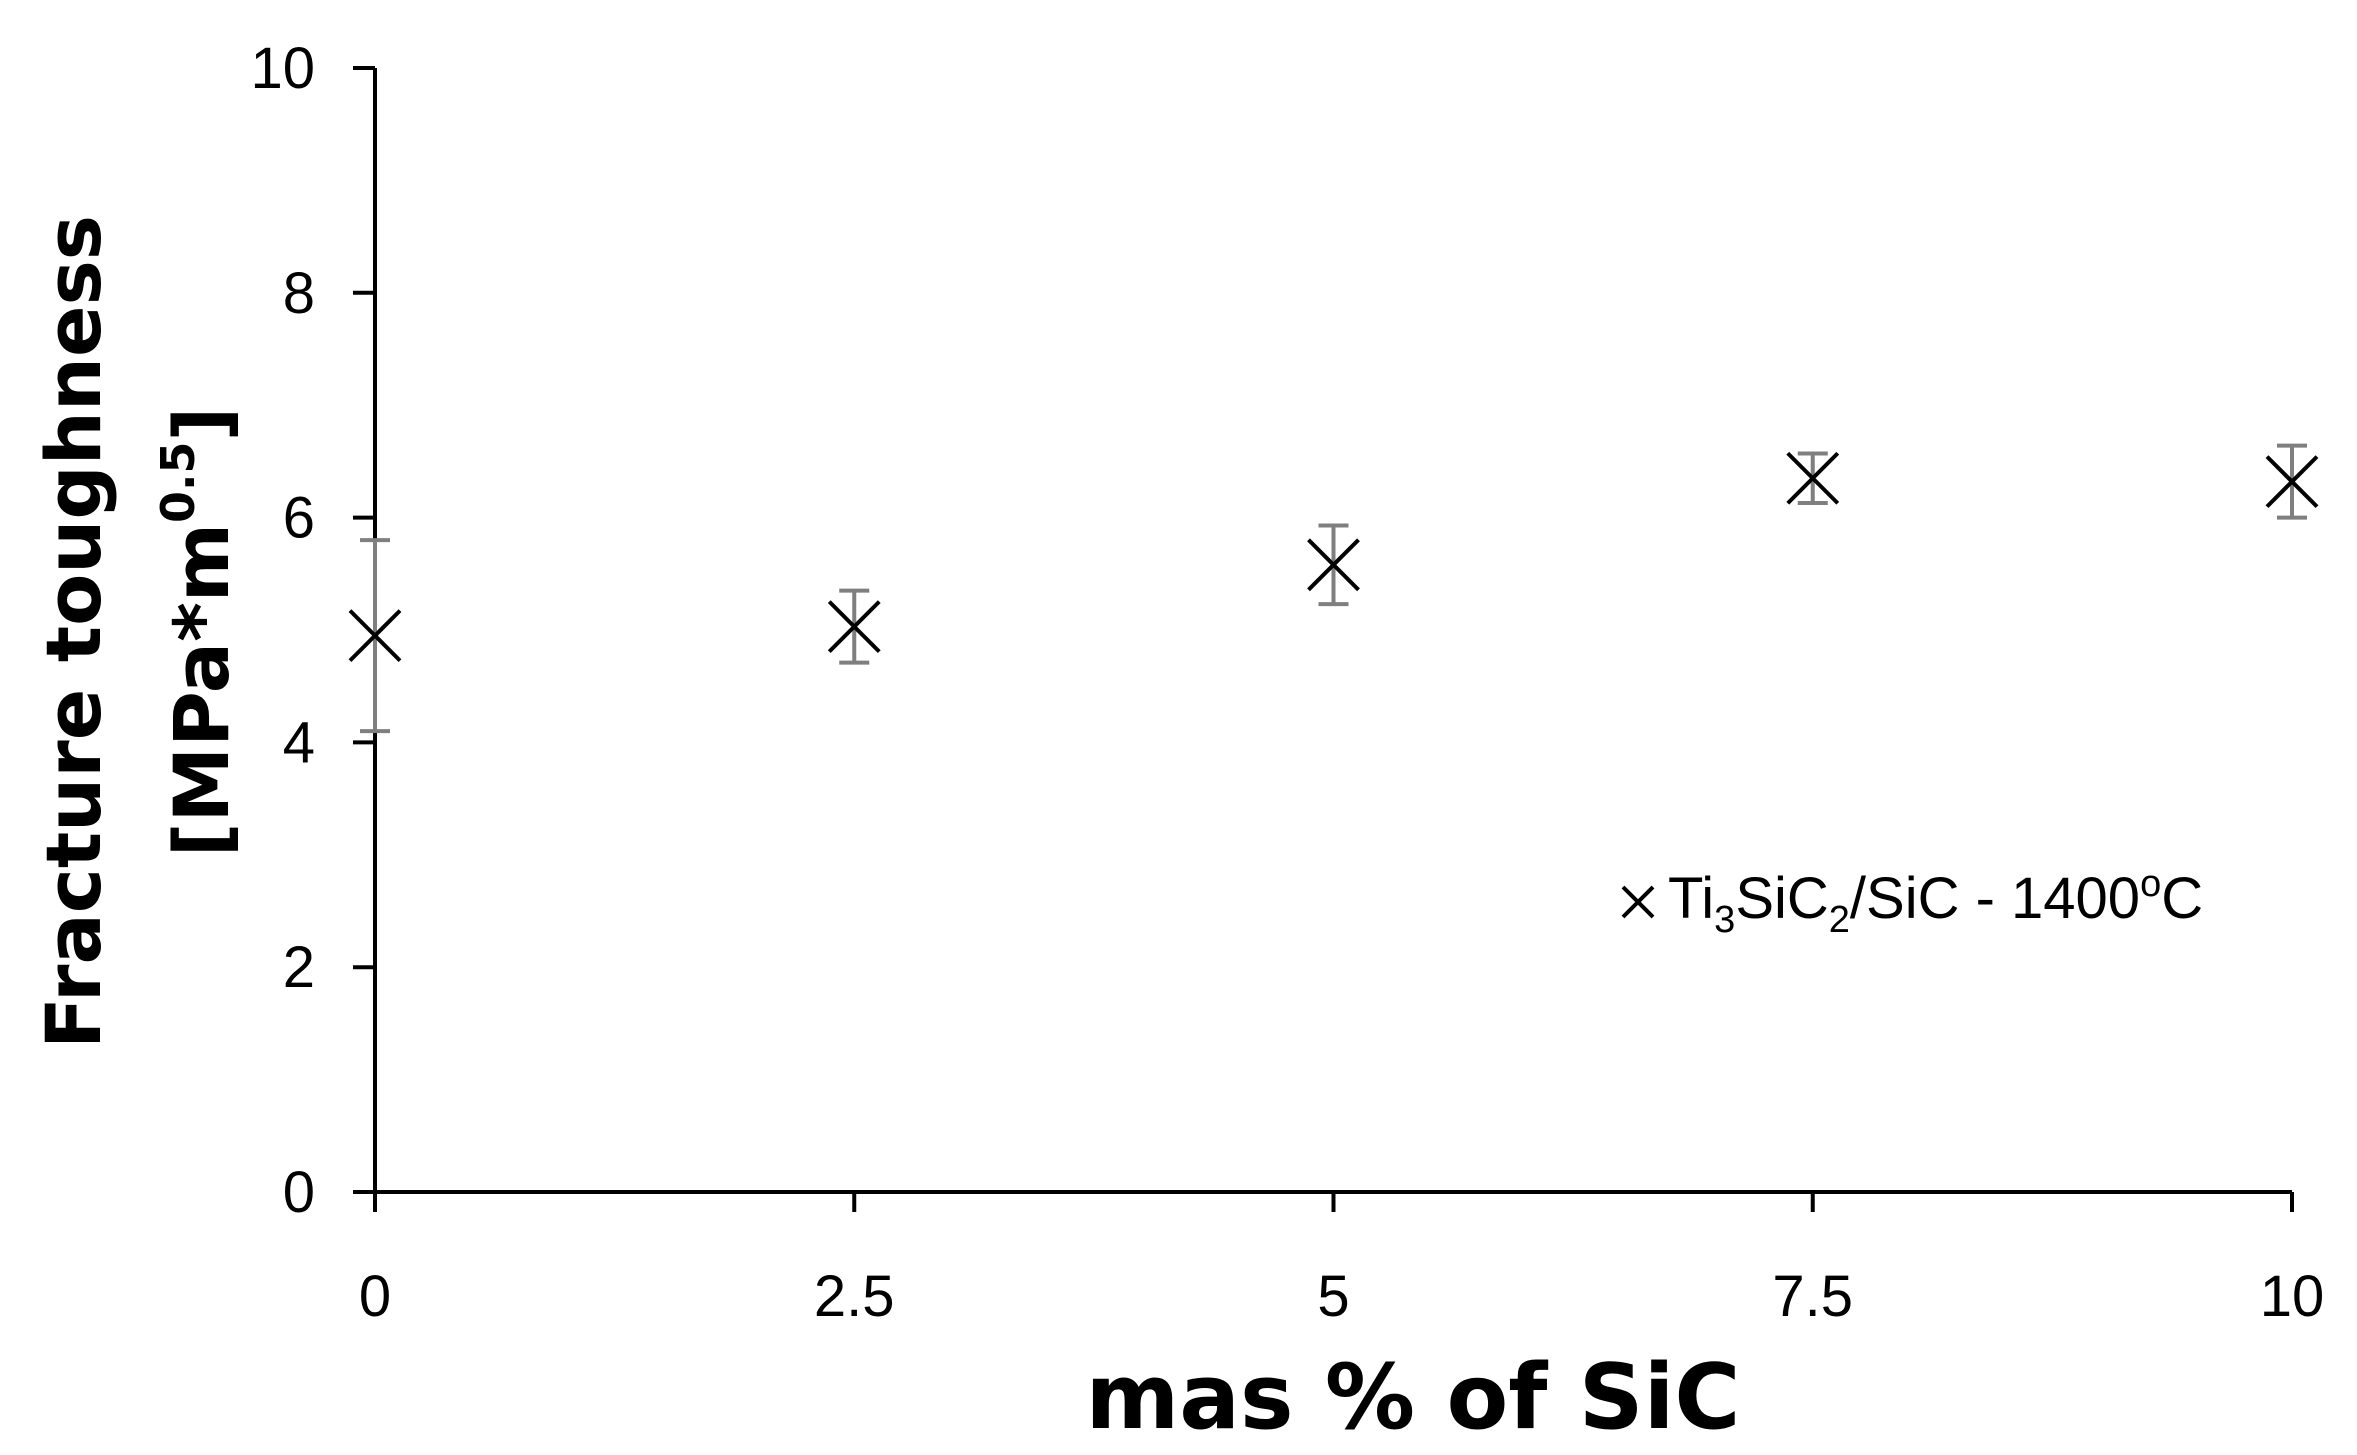 Image resolution: width=2357 pixels, height=1455 pixels. I want to click on legend-label-superscript: o, so click(2150, 884).